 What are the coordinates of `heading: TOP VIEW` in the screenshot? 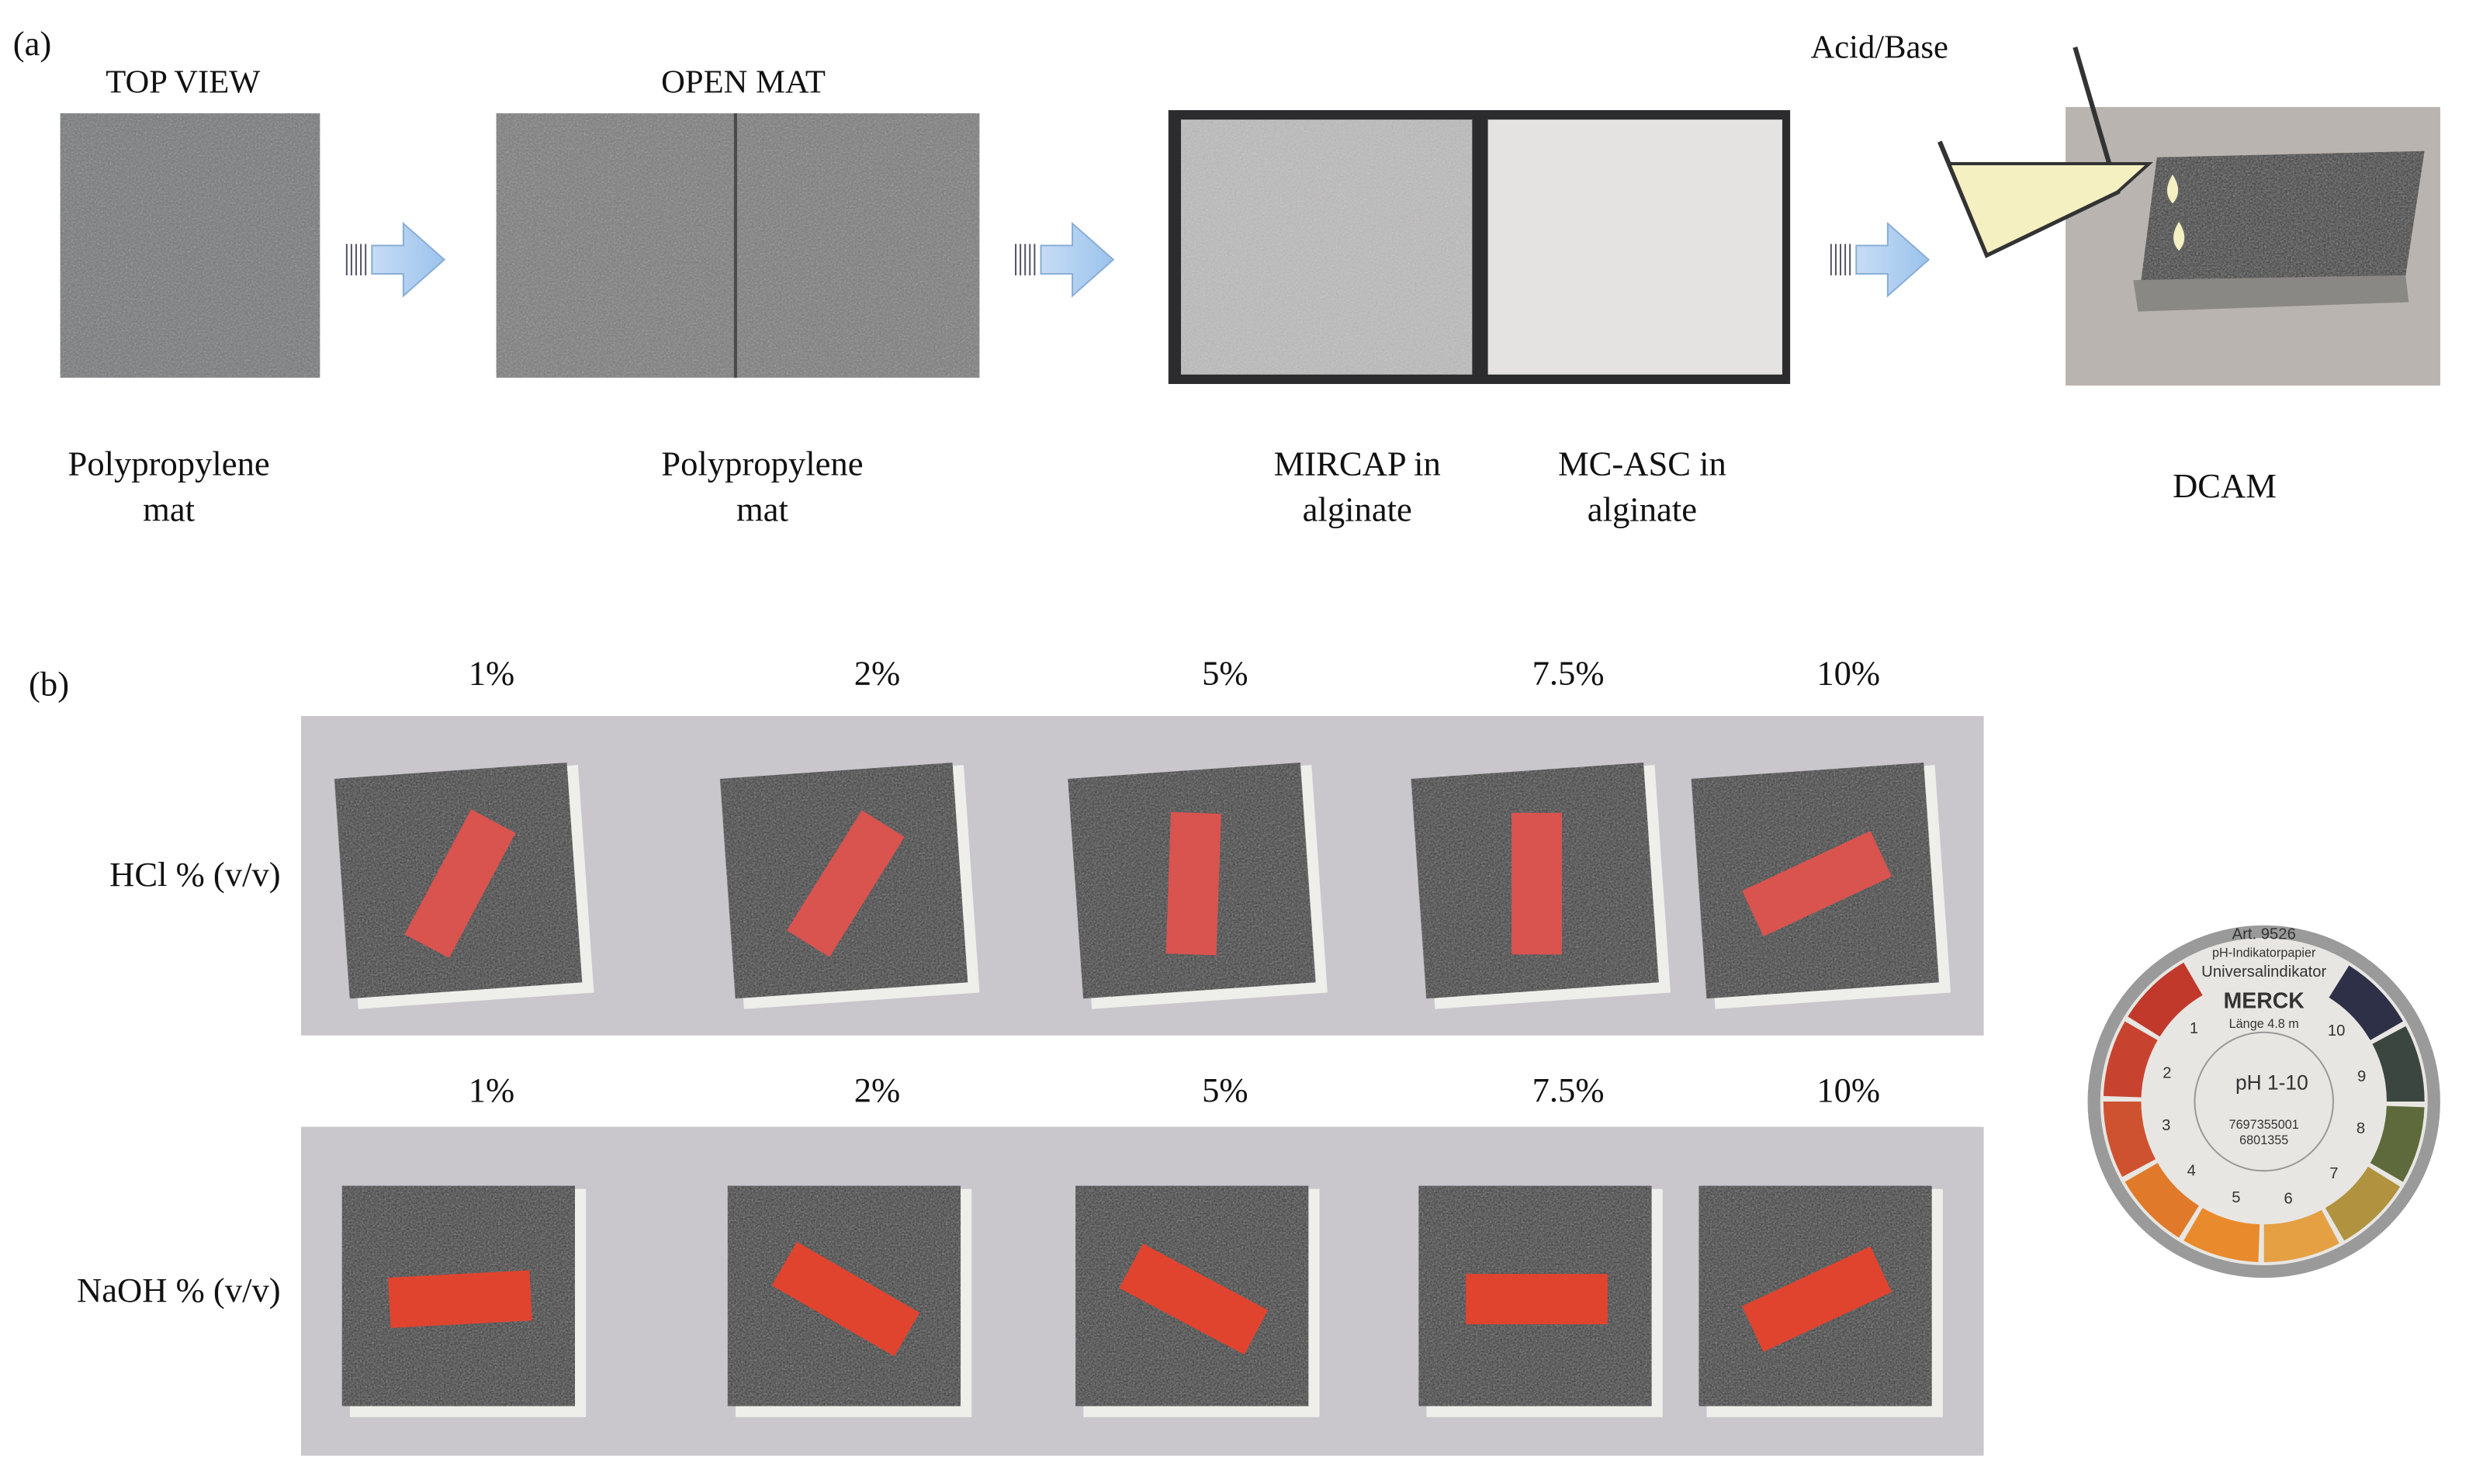 It's located at (183, 82).